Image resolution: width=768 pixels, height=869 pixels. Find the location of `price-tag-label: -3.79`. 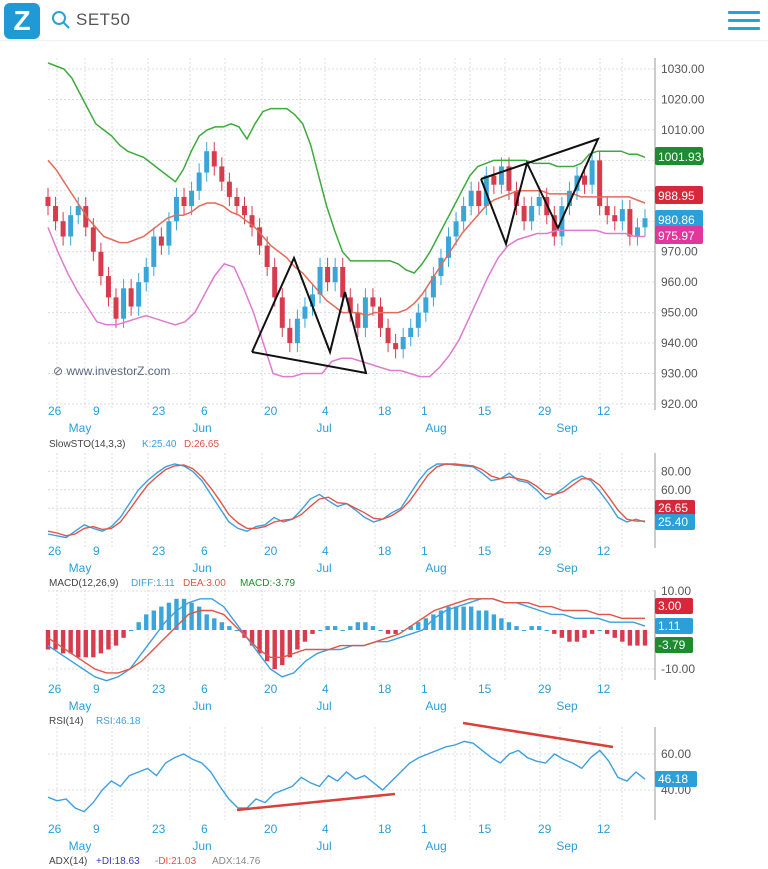

price-tag-label: -3.79 is located at coordinates (672, 645).